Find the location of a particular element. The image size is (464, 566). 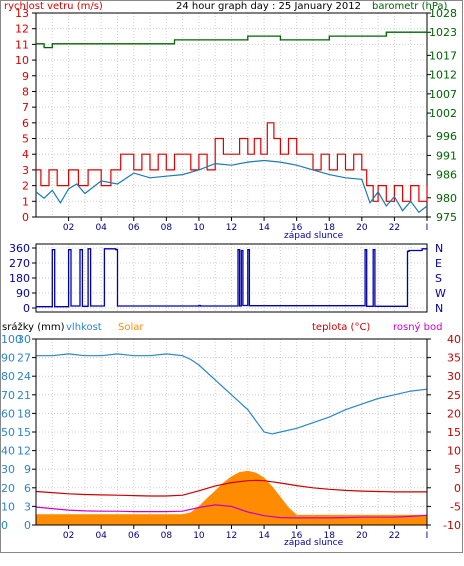

rain-tick-label: 3 is located at coordinates (27, 506).